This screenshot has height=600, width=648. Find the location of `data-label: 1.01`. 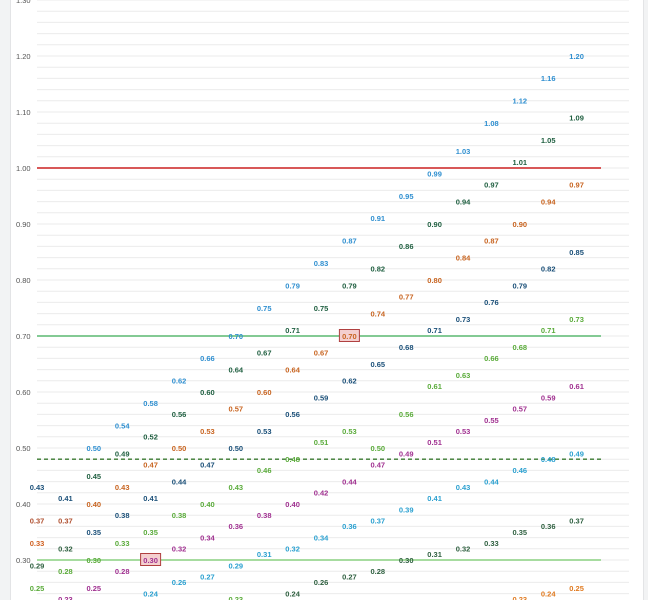

data-label: 1.01 is located at coordinates (519, 162).